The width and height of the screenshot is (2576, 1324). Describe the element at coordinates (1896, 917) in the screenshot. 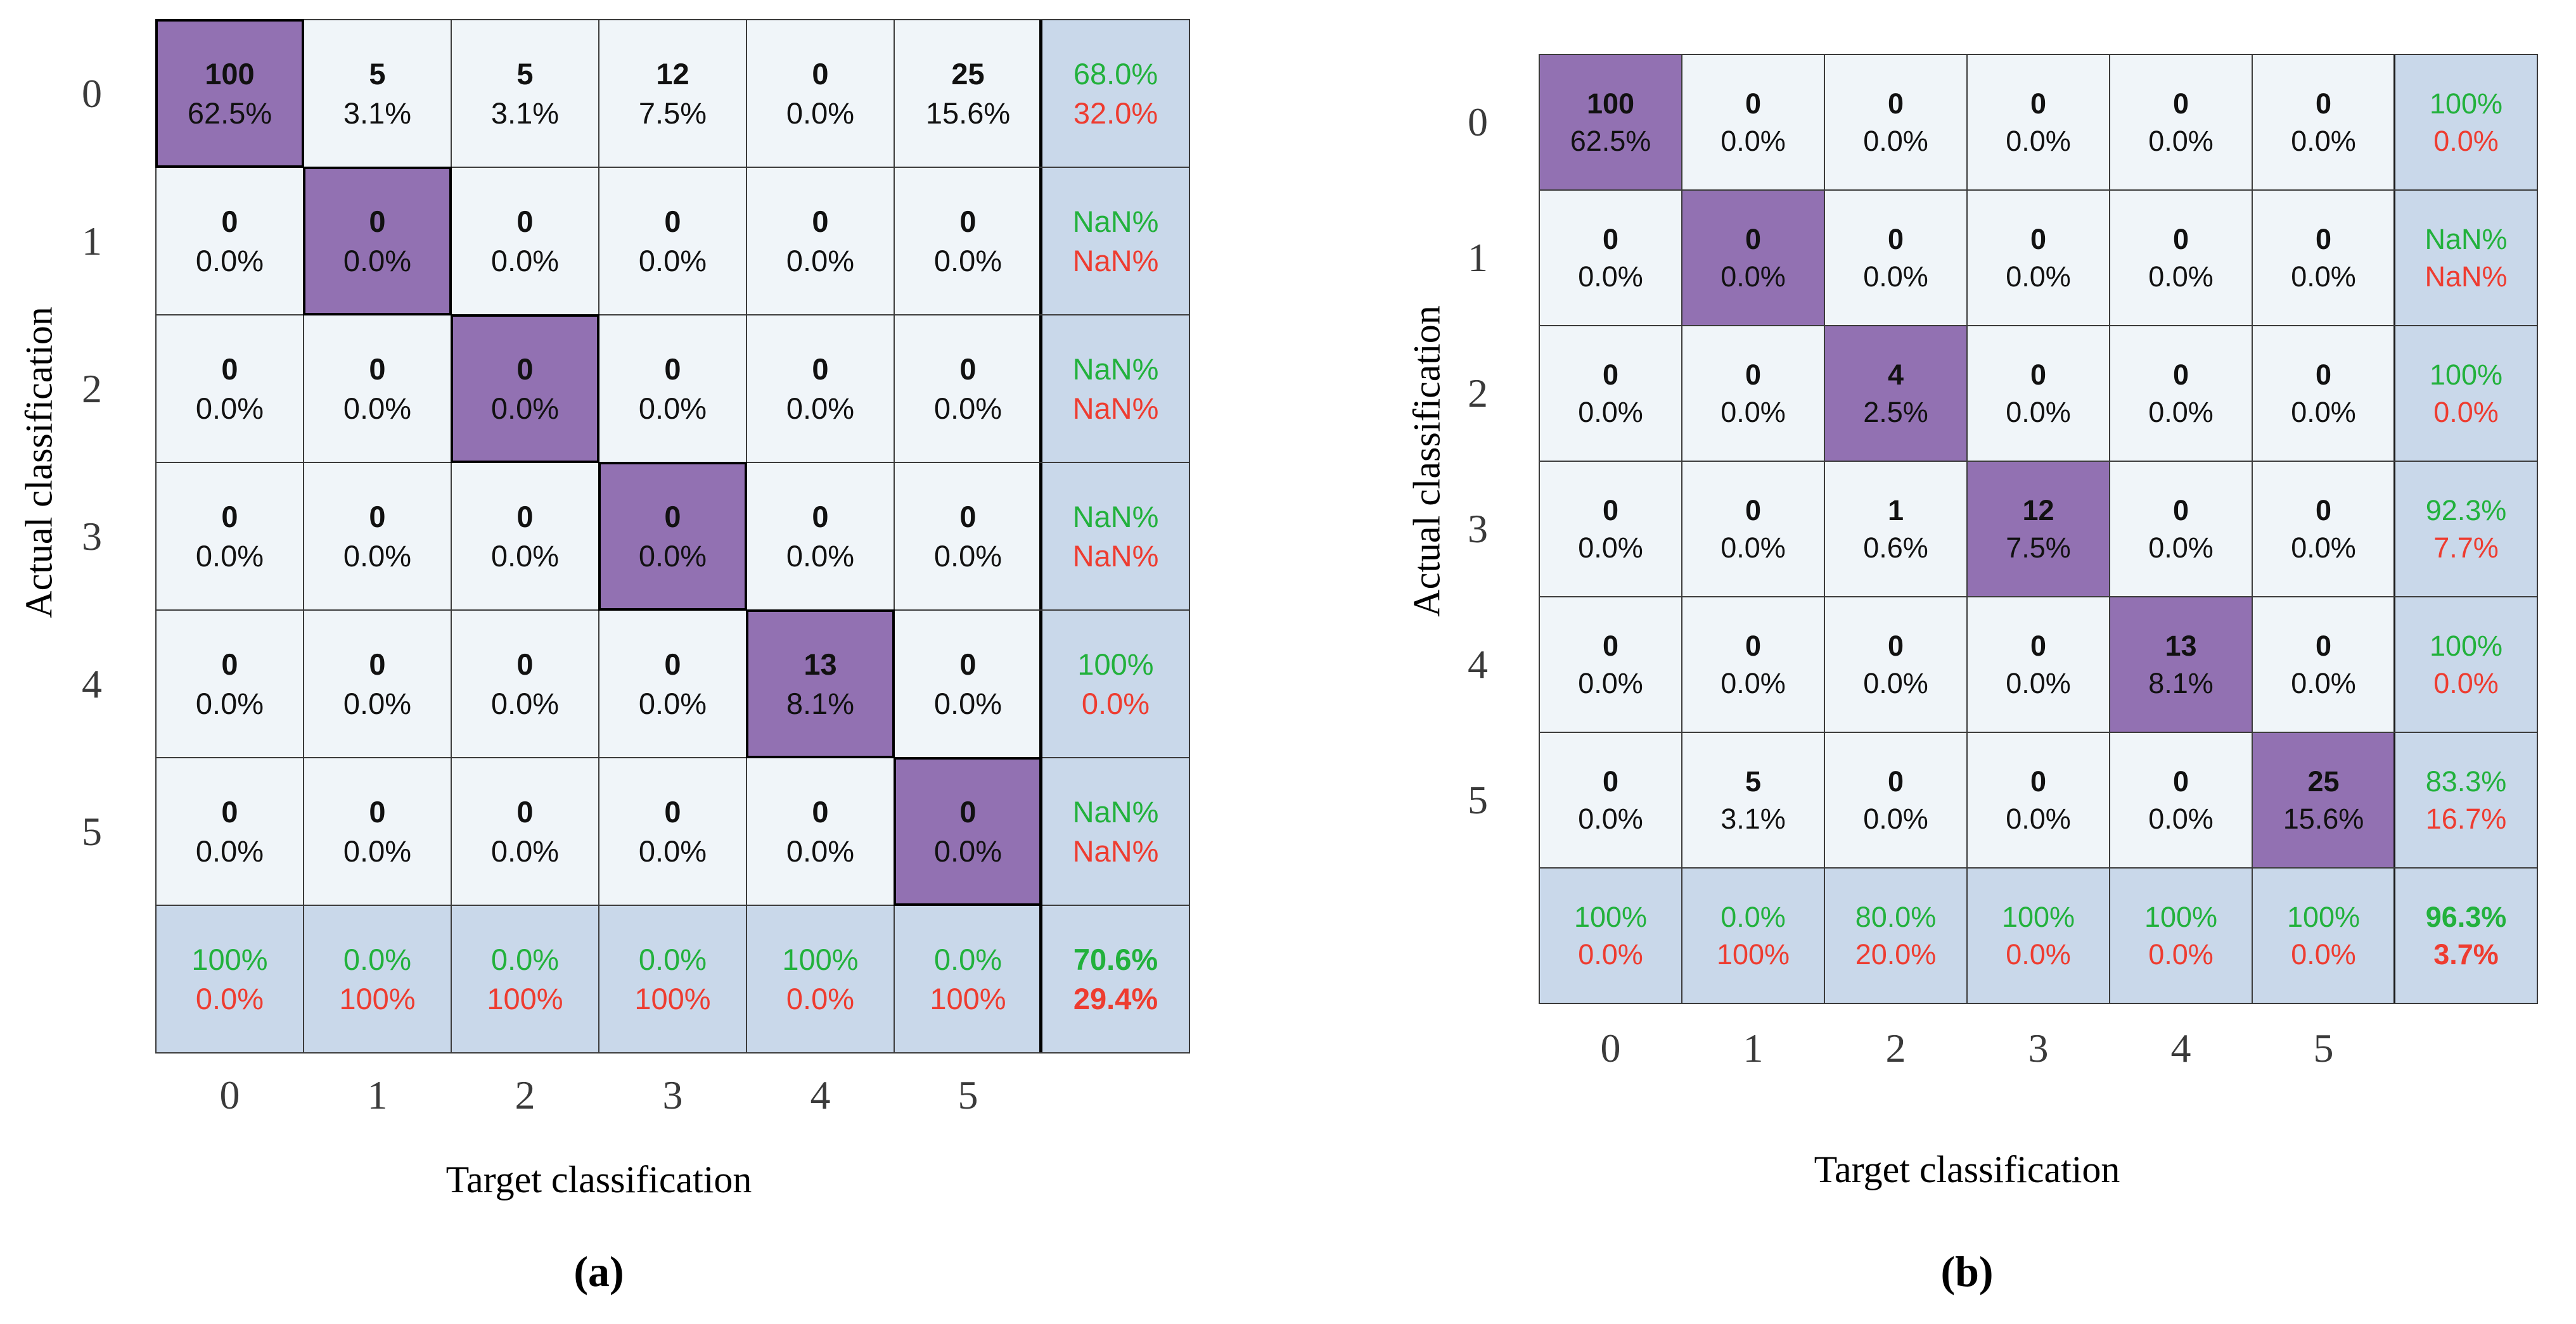

I see `col-summary-positive: 80.0%` at that location.